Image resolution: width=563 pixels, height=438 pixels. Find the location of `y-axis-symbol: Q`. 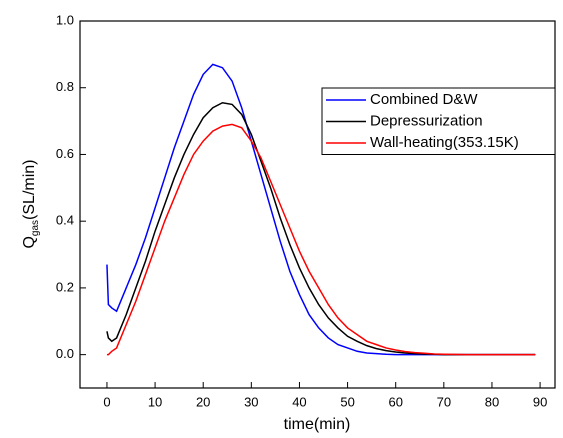

y-axis-symbol: Q is located at coordinates (29, 242).